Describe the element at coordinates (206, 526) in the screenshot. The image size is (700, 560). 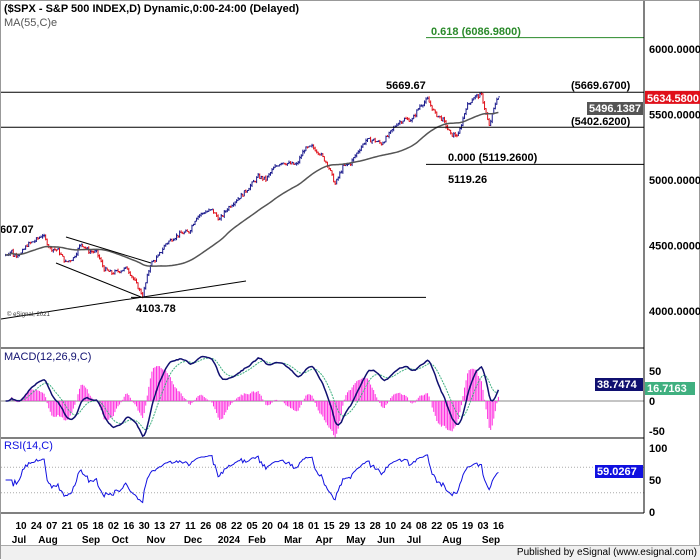
I see `date-tick-label: 26` at that location.